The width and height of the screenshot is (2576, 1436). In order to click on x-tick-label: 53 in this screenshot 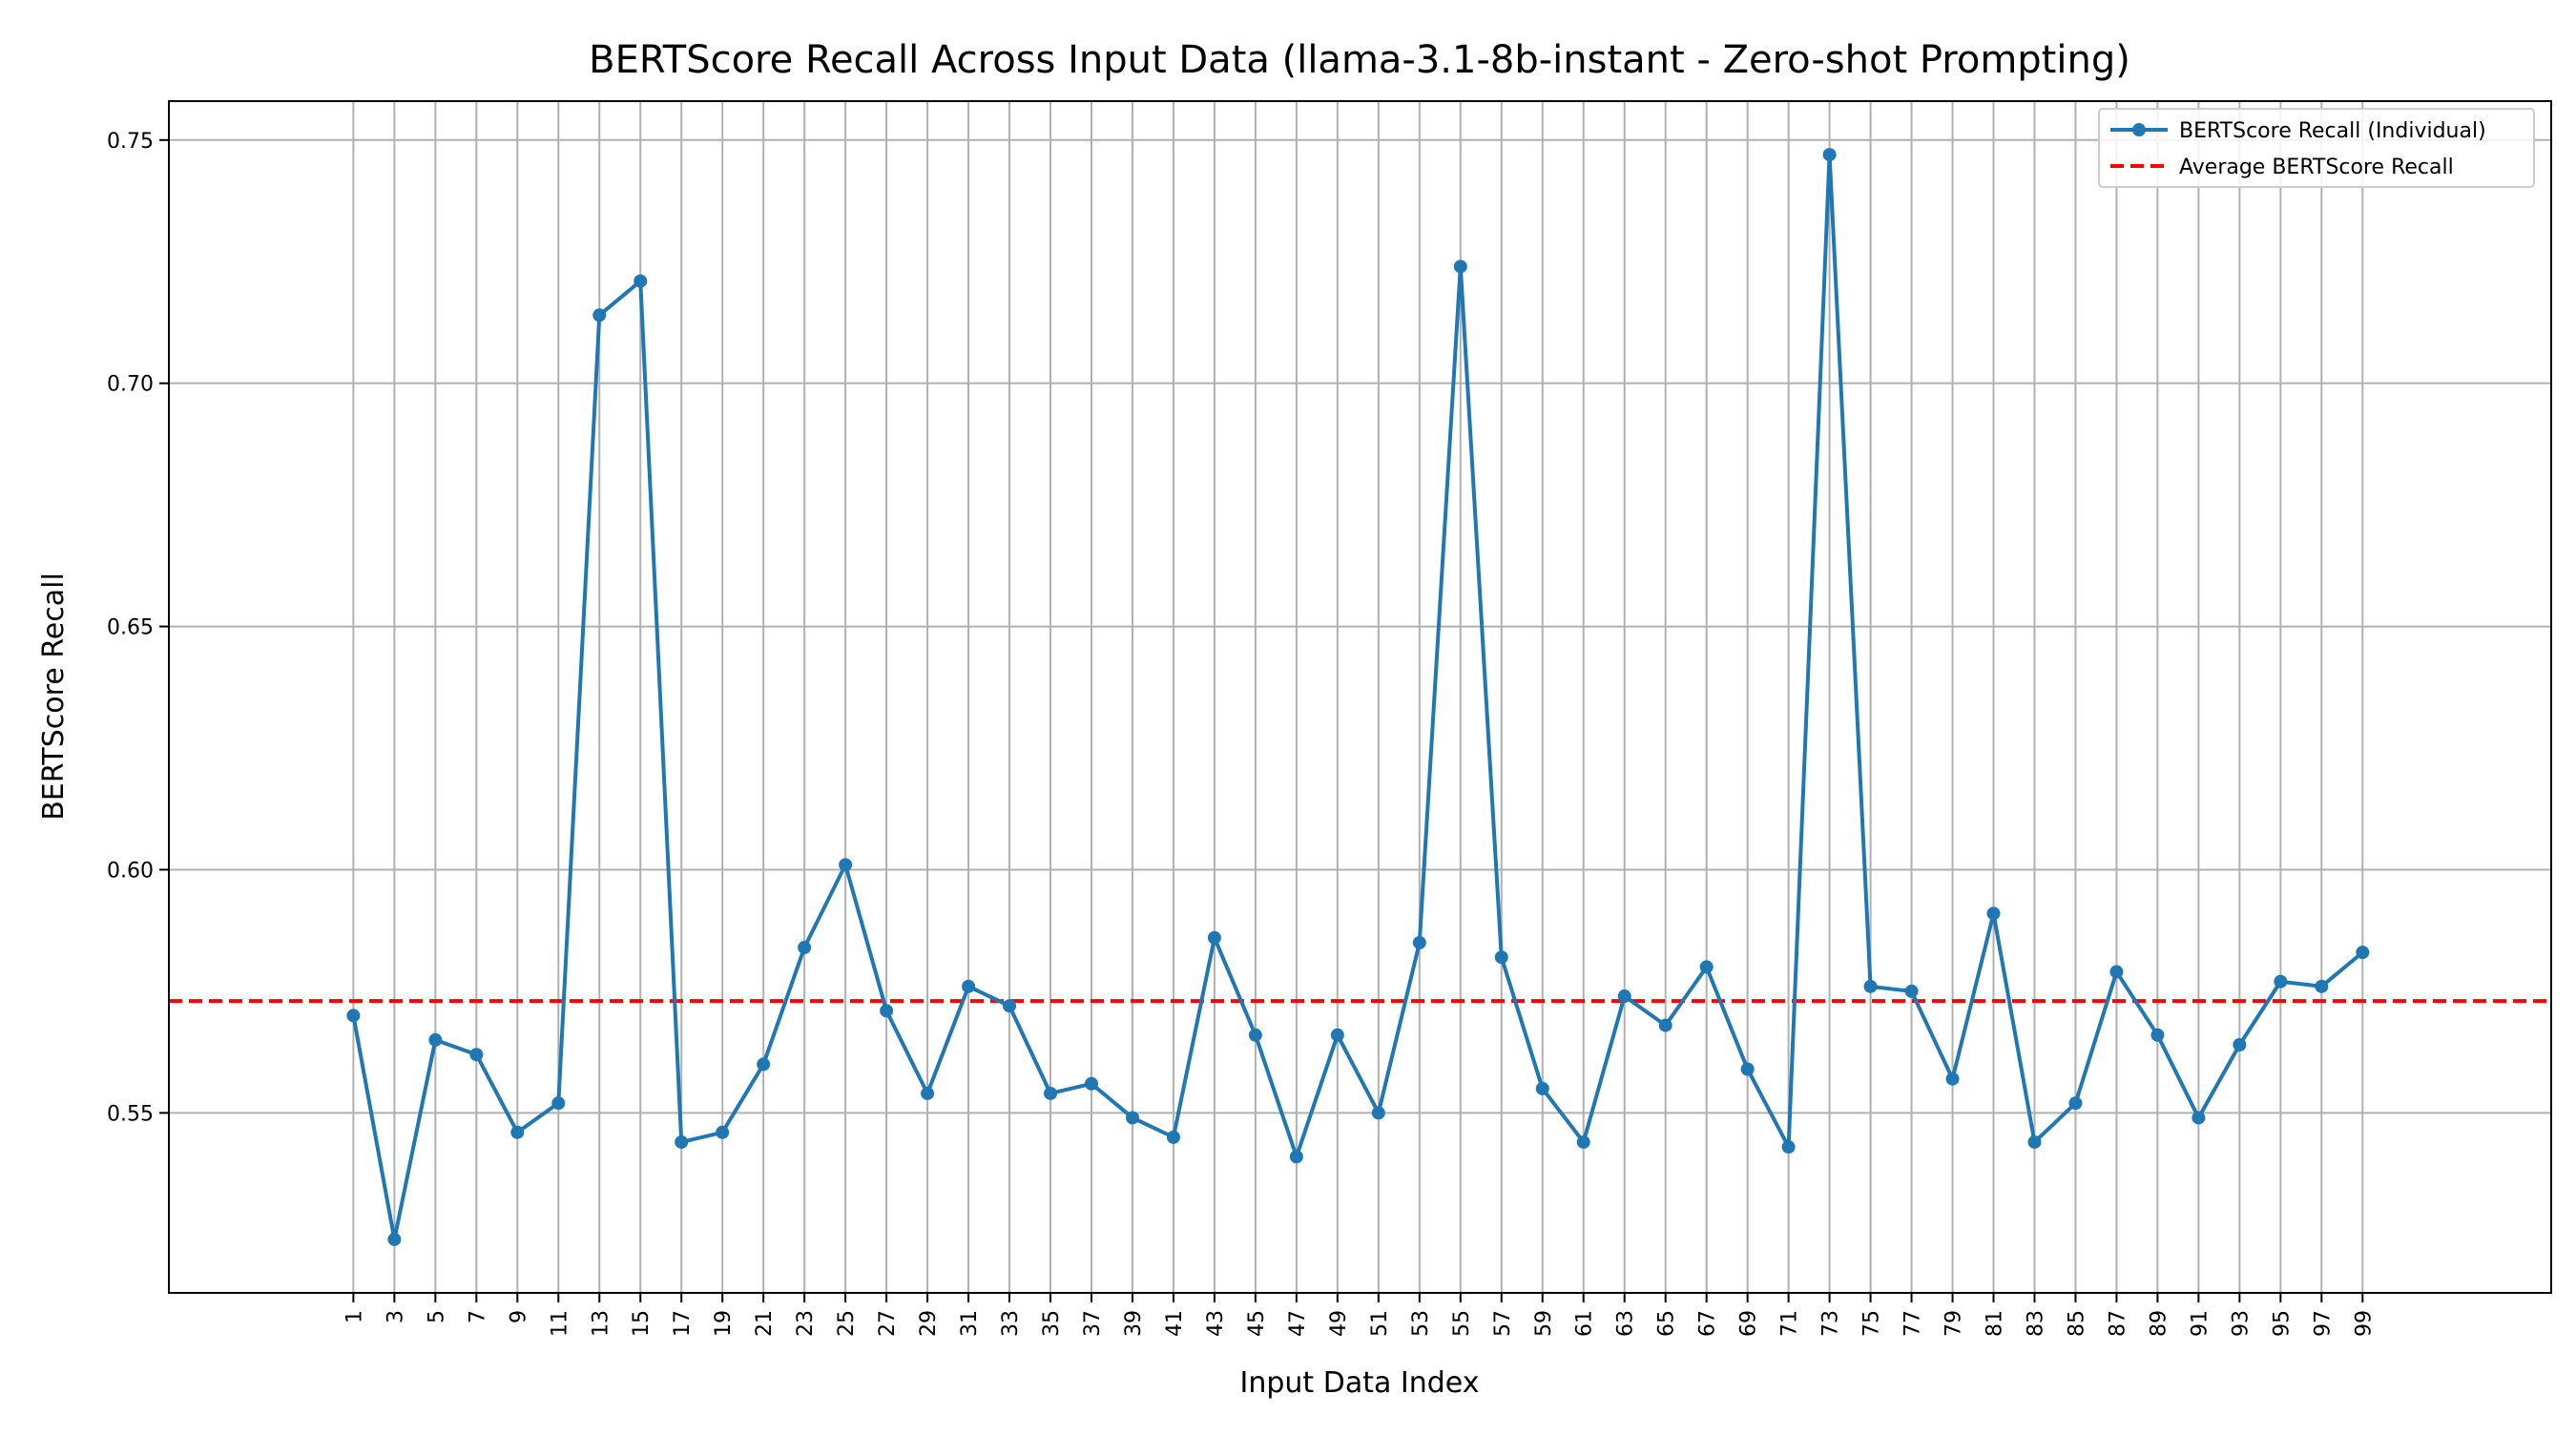, I will do `click(1421, 1323)`.